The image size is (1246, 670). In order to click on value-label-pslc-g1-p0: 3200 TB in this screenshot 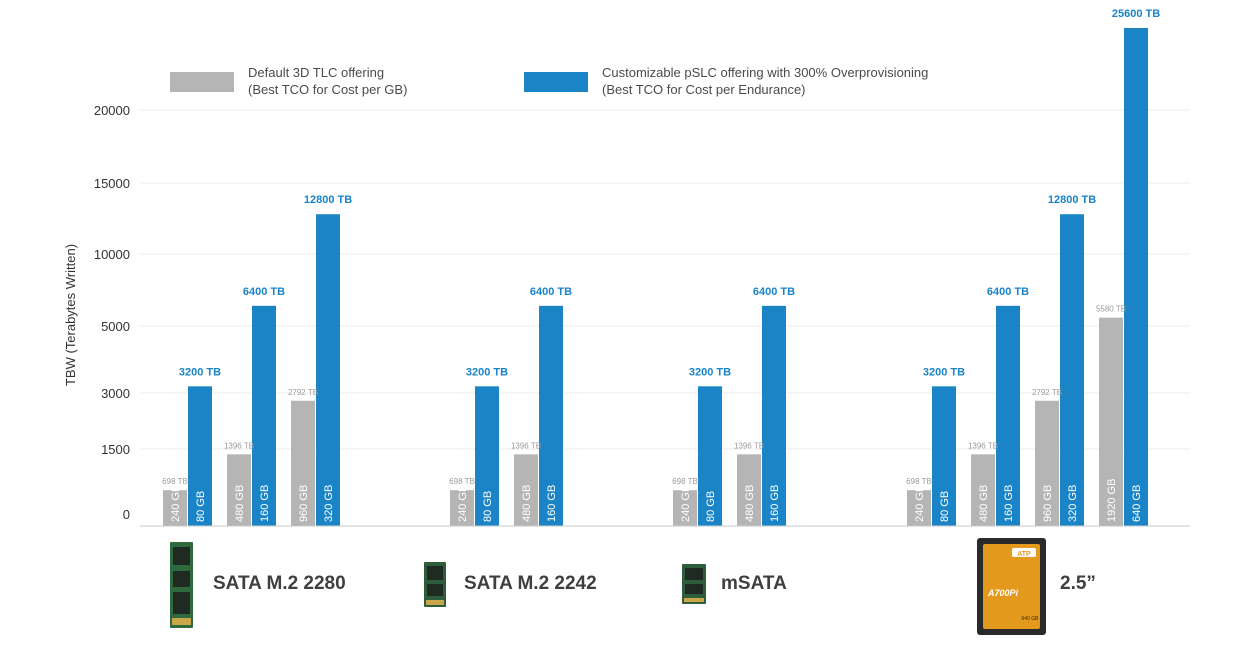, I will do `click(487, 372)`.